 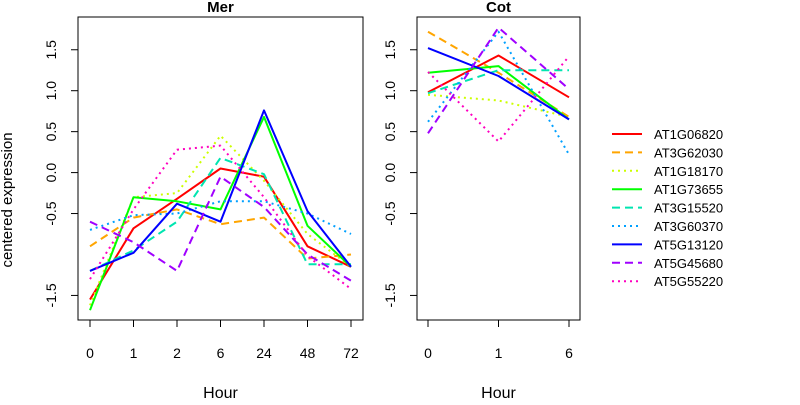 What do you see at coordinates (688, 263) in the screenshot?
I see `legend-label-at5g45680: AT5G45680` at bounding box center [688, 263].